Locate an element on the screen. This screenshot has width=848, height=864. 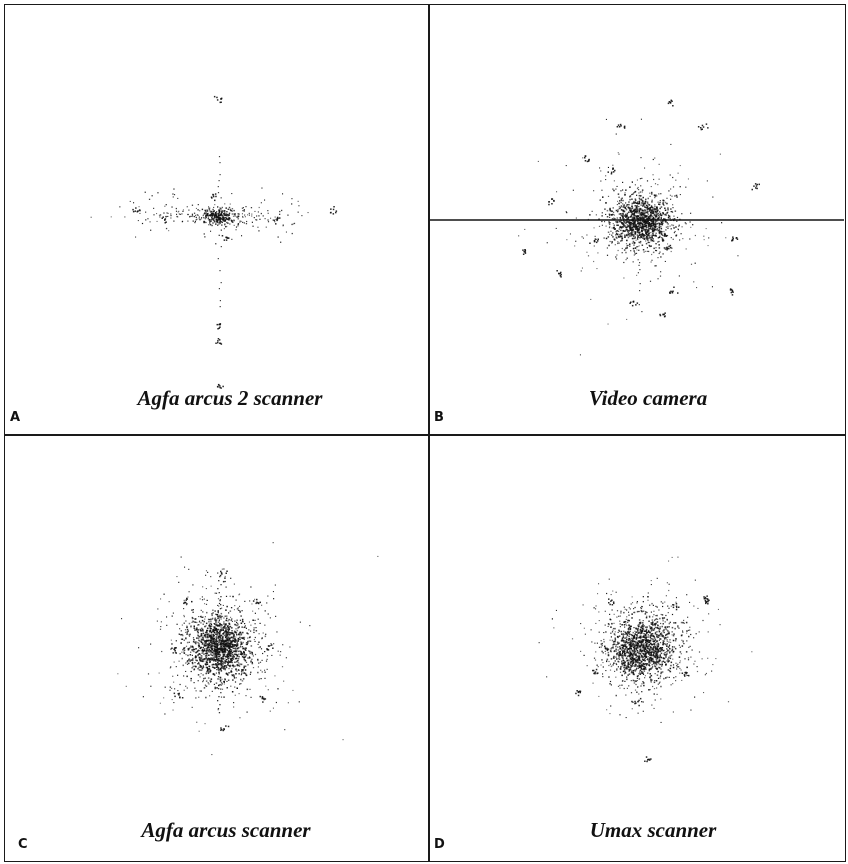
spectrum-plot-a is located at coordinates (214, 242).